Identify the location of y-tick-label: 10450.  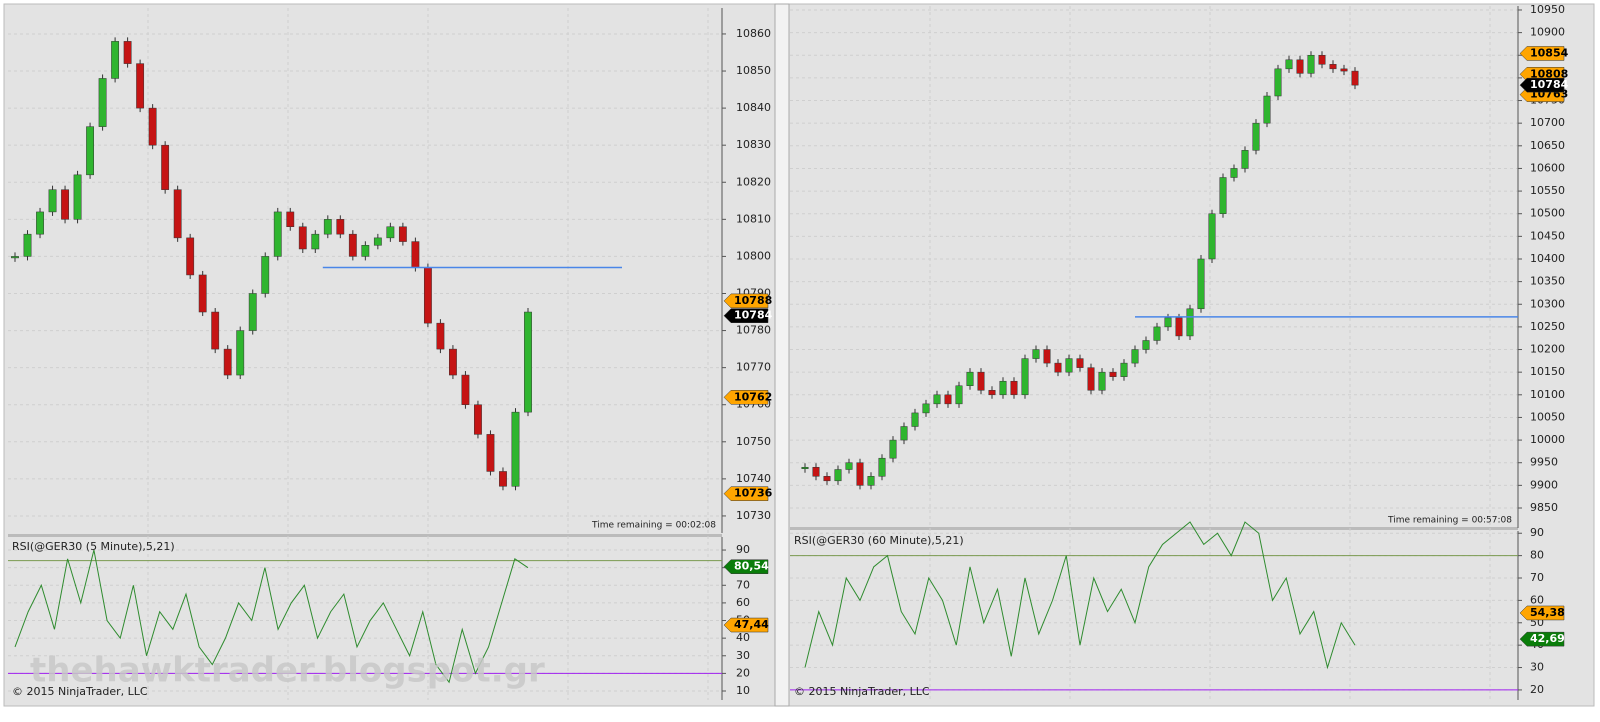
(1547, 235).